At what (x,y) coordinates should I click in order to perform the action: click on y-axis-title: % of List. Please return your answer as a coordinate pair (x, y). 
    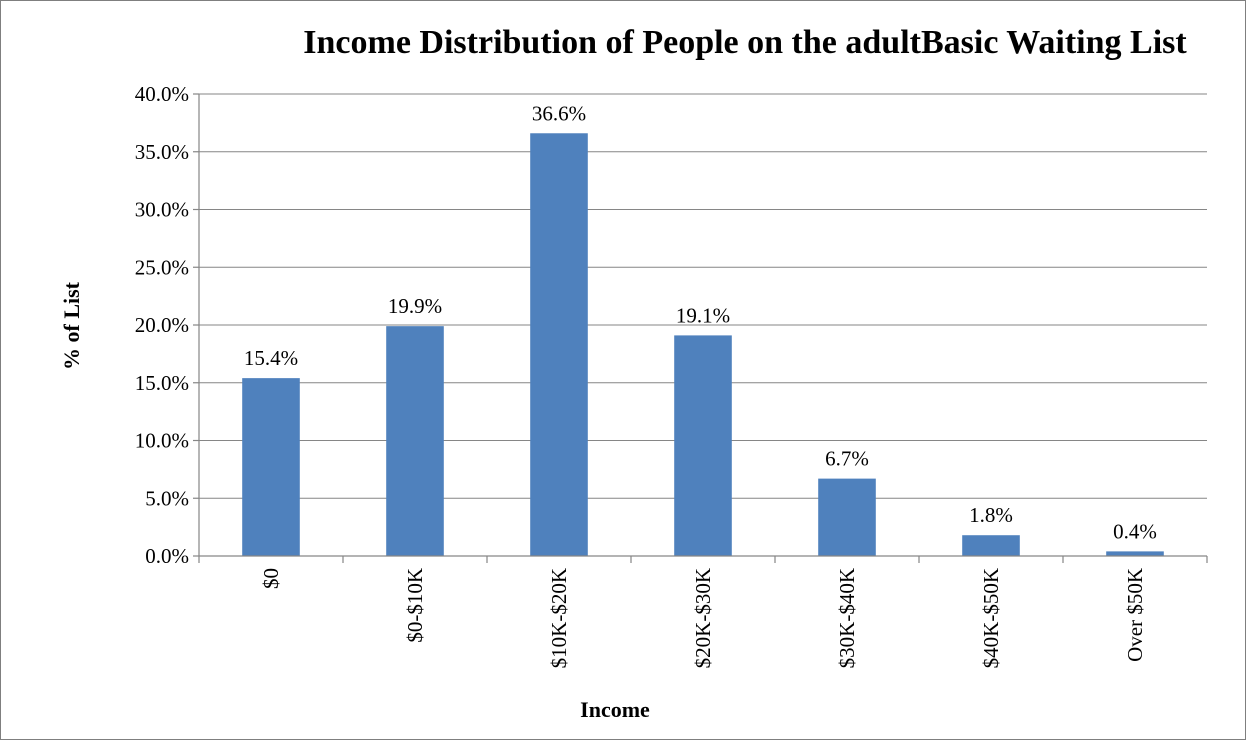
    Looking at the image, I should click on (71, 325).